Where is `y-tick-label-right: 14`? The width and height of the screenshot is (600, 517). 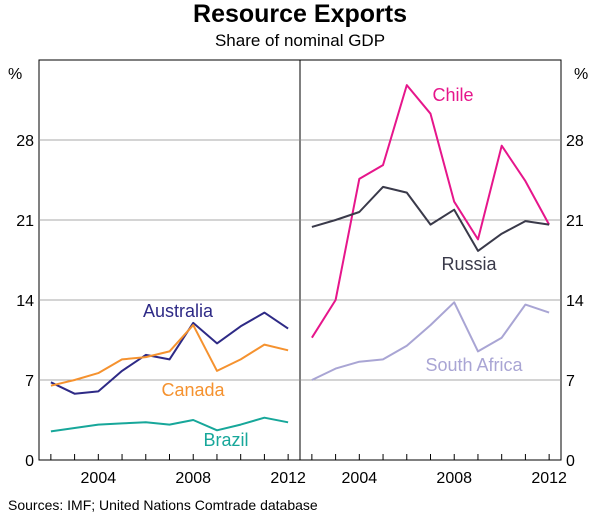 y-tick-label-right: 14 is located at coordinates (575, 301).